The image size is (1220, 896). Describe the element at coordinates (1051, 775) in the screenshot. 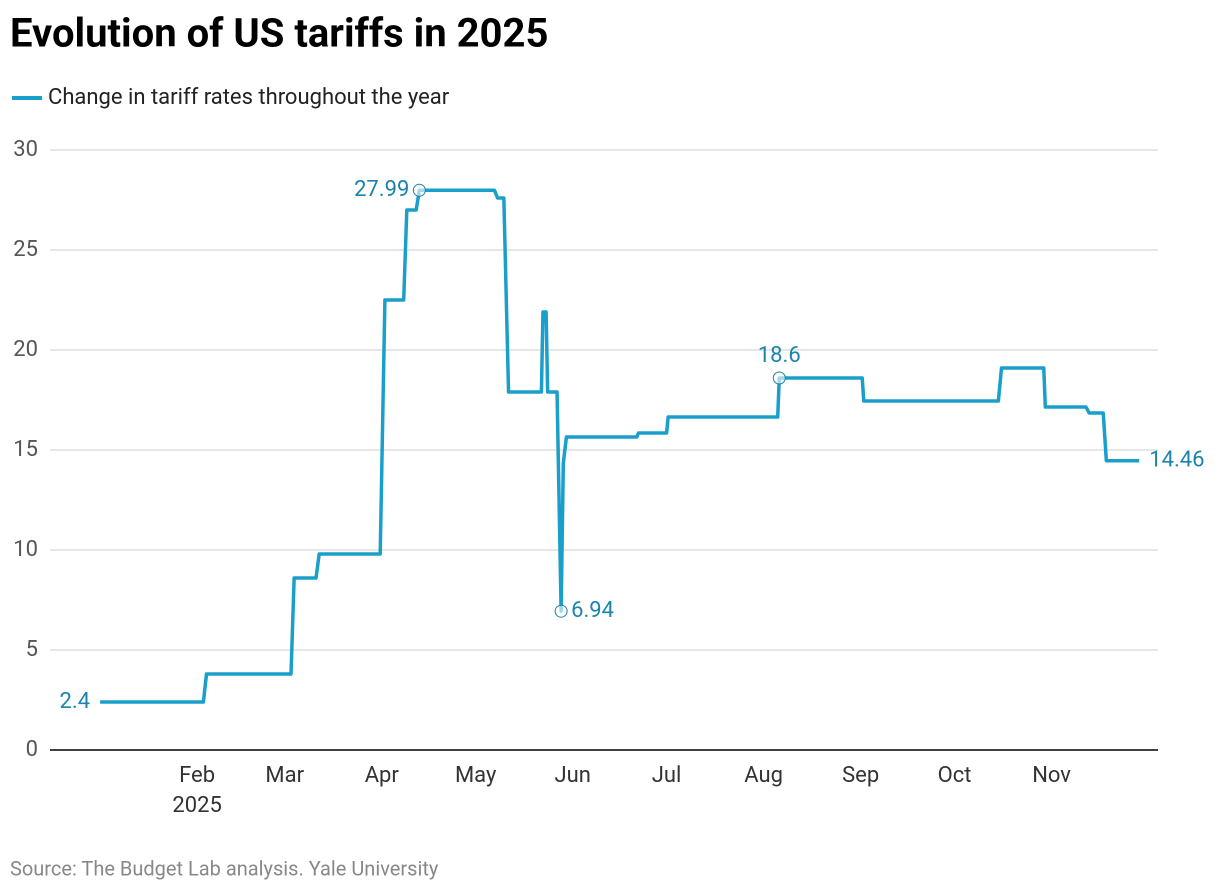

I see `x-tick-label: Nov` at that location.